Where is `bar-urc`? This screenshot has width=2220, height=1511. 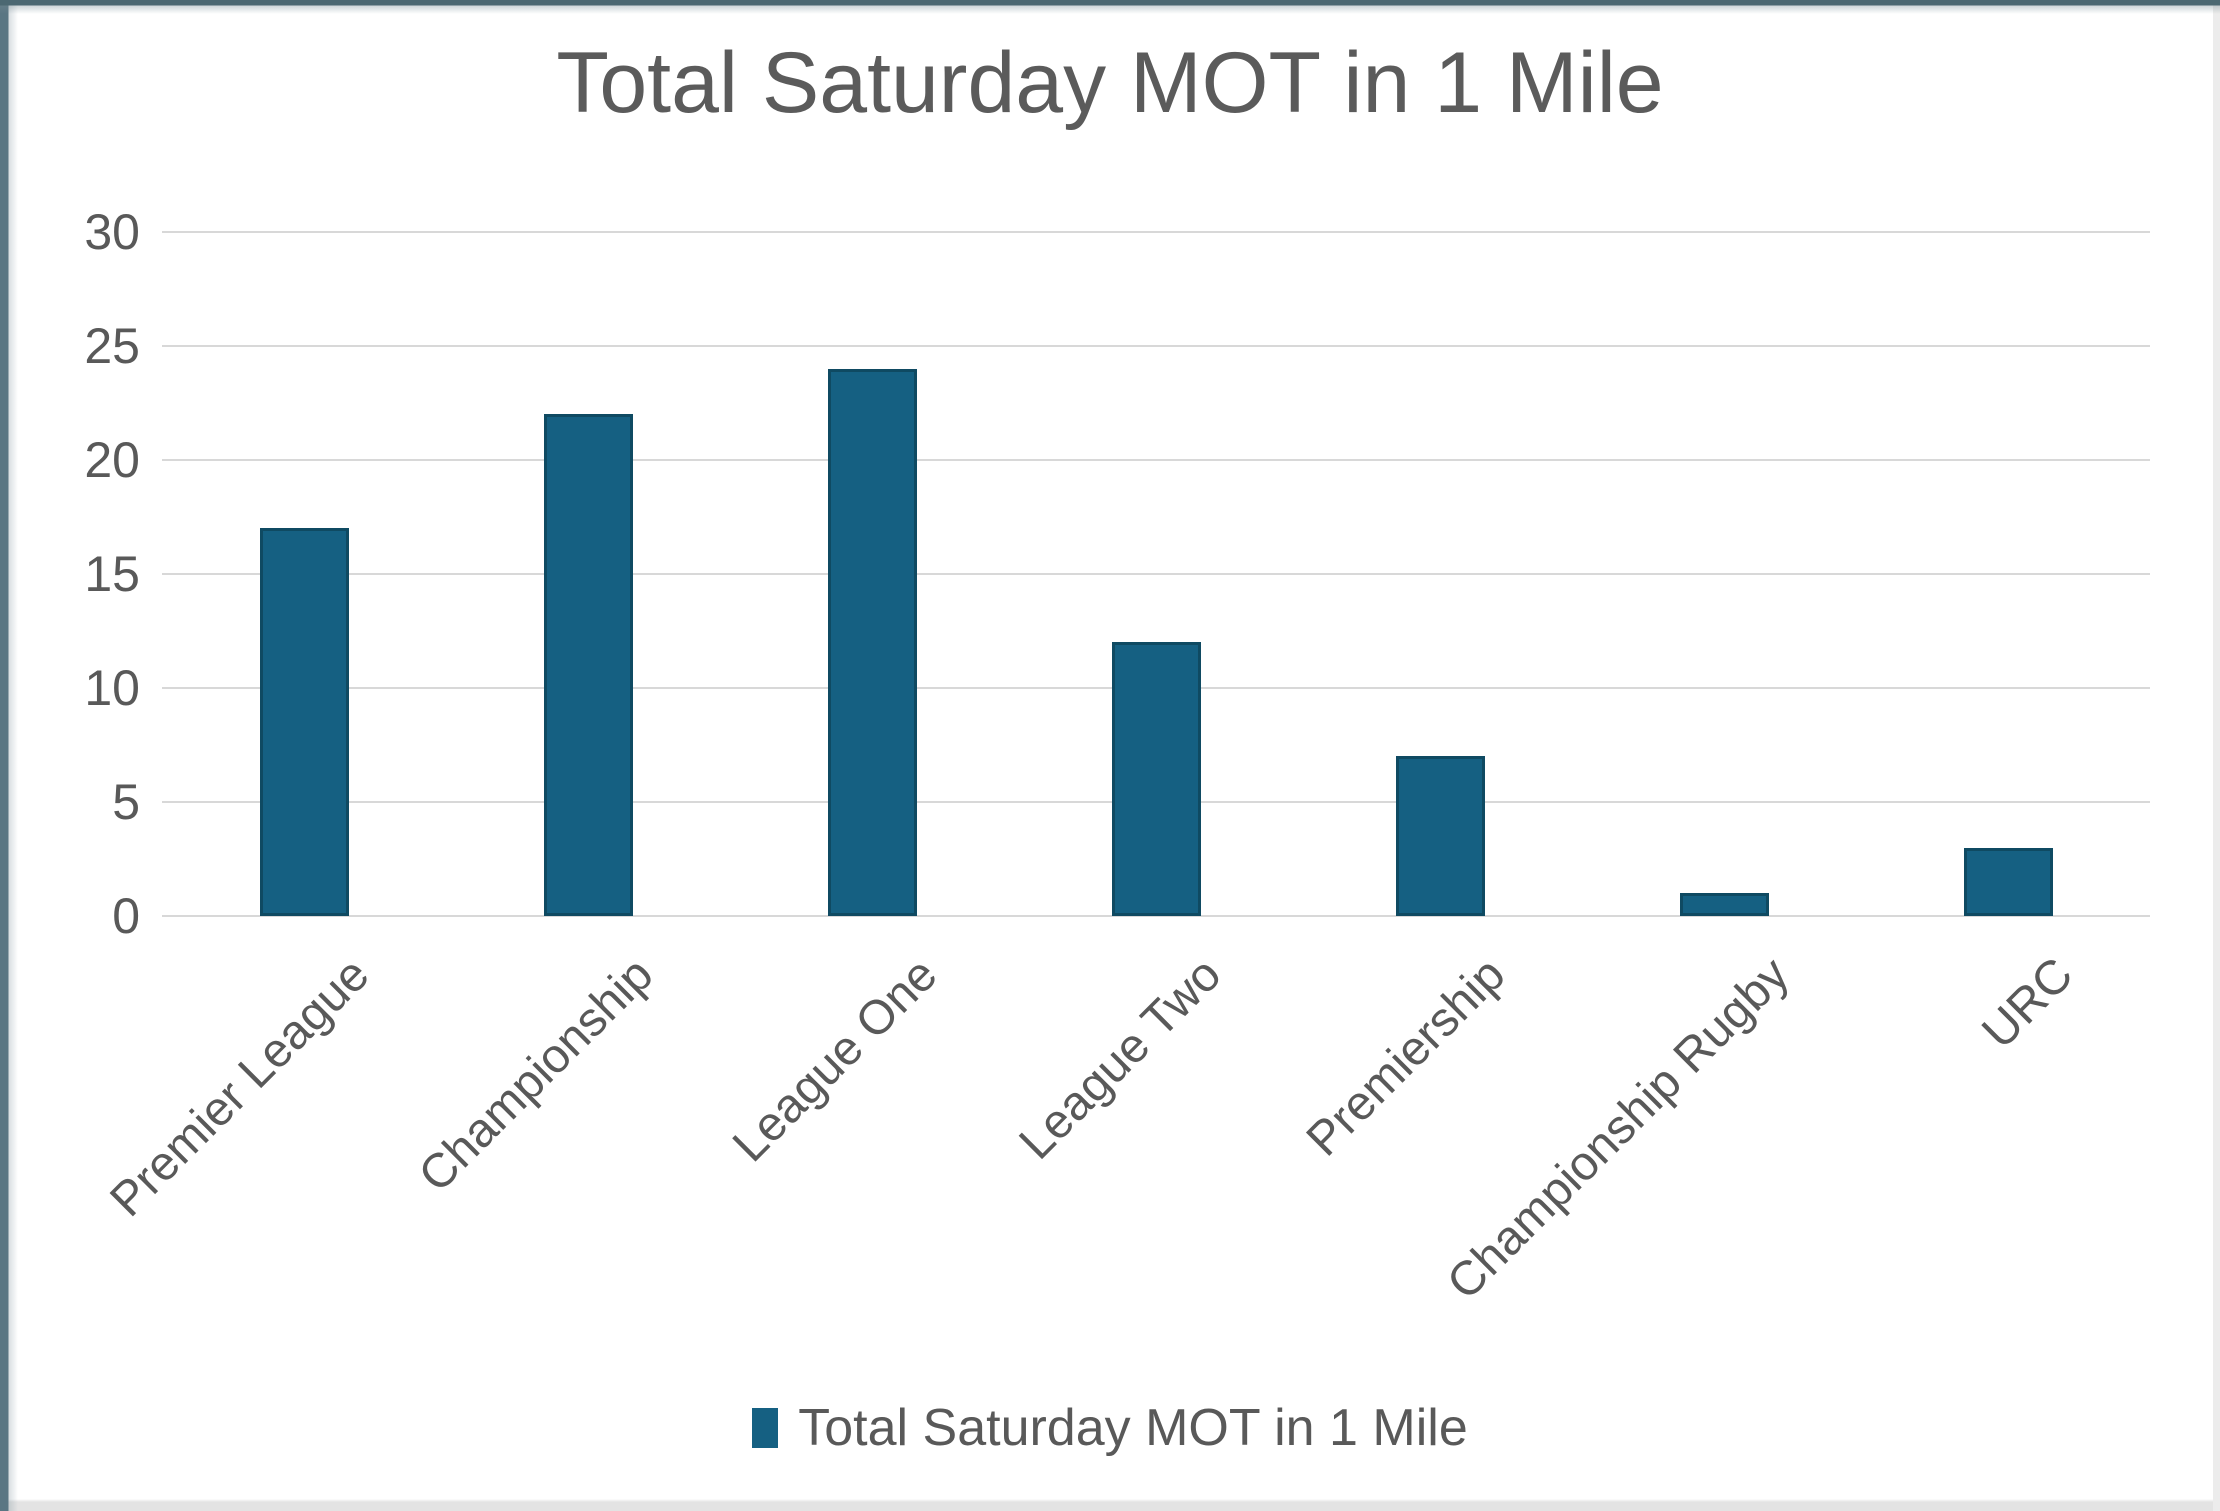
bar-urc is located at coordinates (2008, 881).